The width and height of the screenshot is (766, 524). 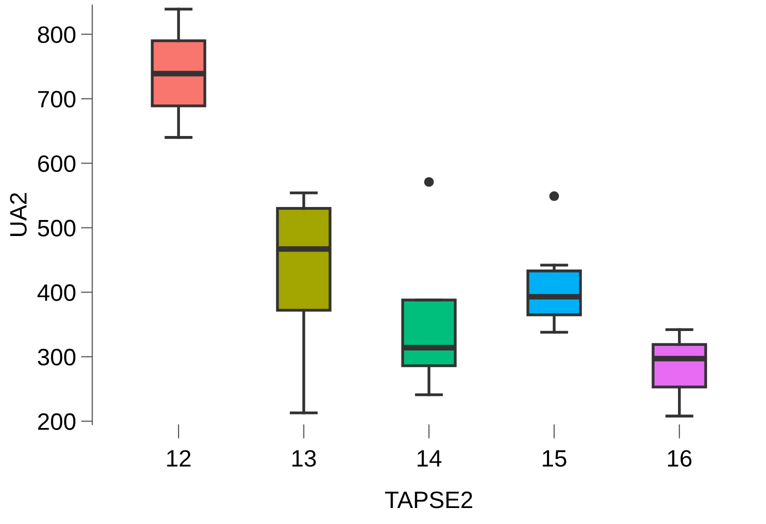 What do you see at coordinates (57, 357) in the screenshot?
I see `y-tick-label: 300` at bounding box center [57, 357].